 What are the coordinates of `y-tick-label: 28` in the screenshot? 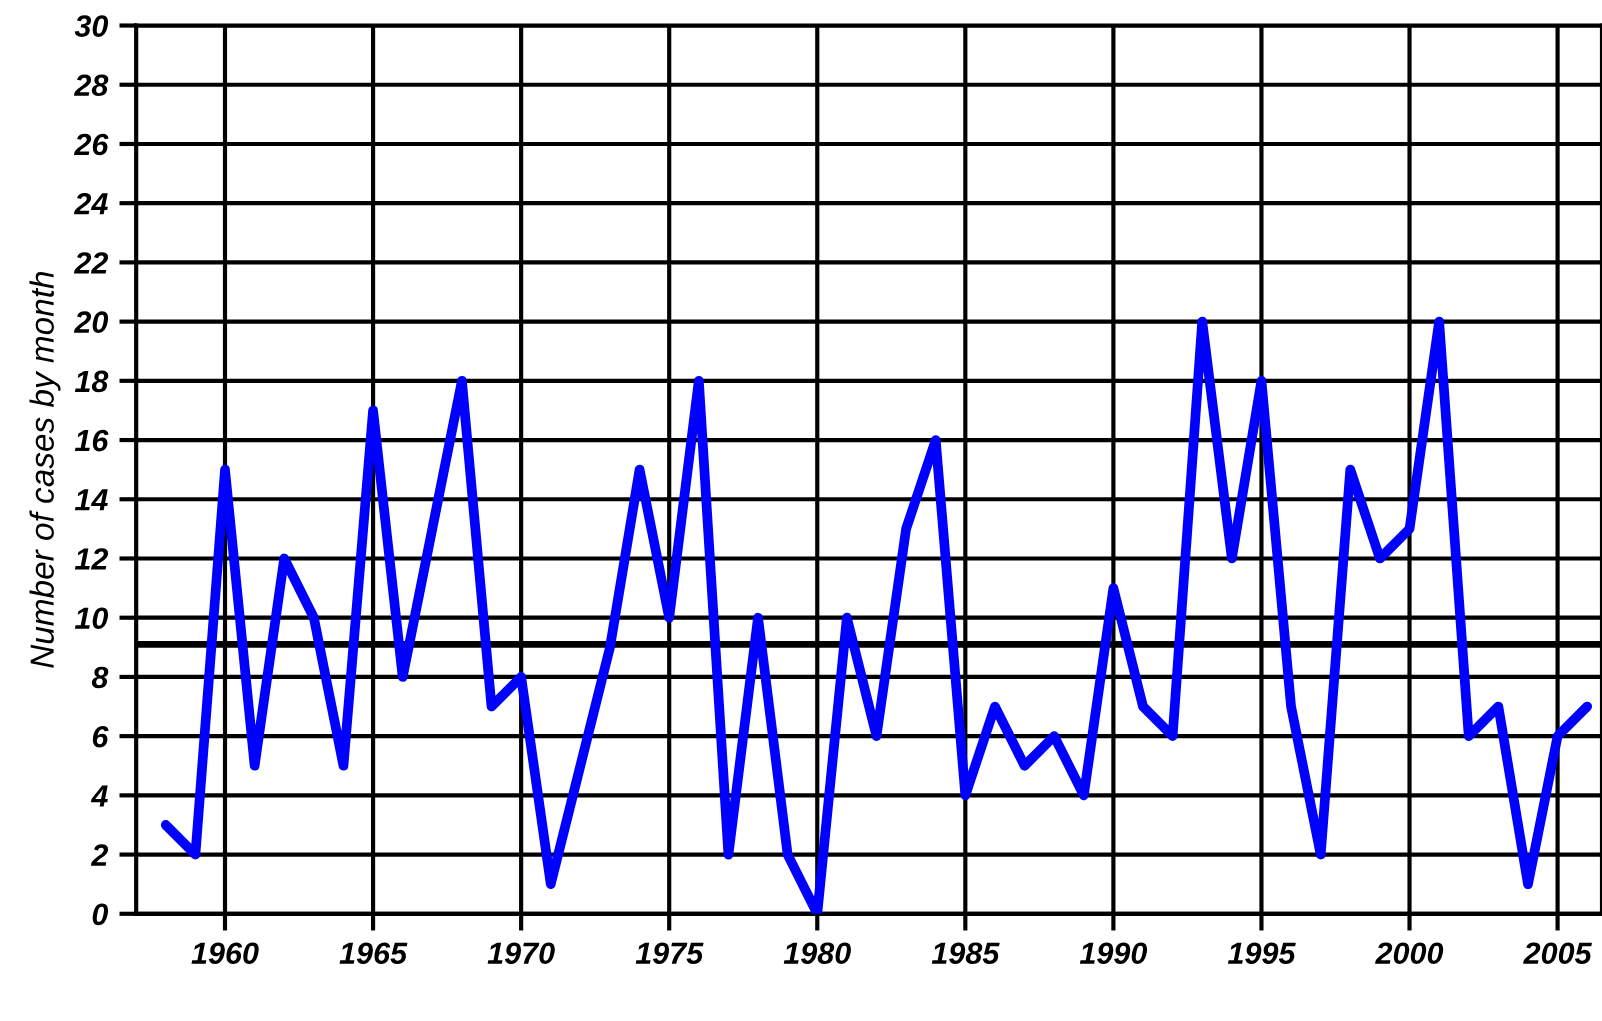 It's located at (91, 85).